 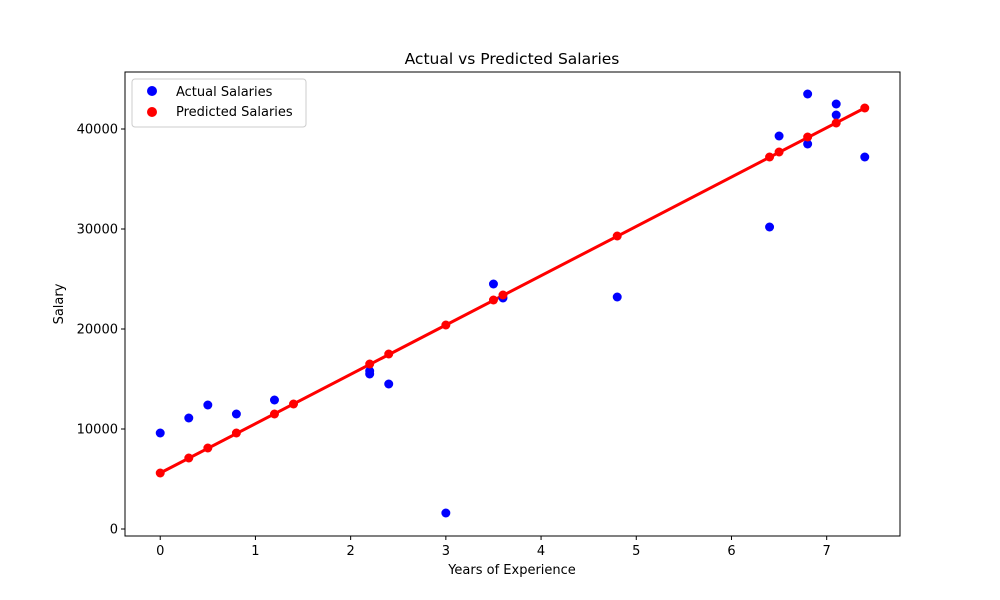 I want to click on x-tick-label: 6, so click(x=731, y=551).